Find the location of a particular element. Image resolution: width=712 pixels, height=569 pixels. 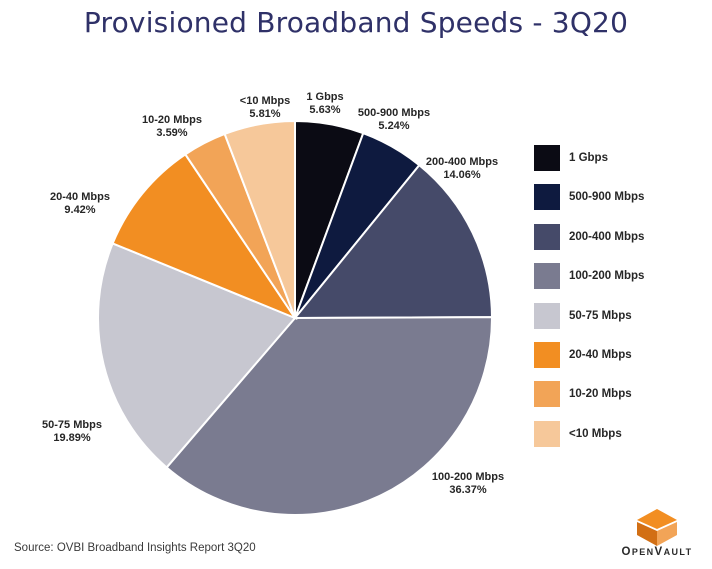

data-label-10-20-mbps: 10-20 Mbps 3.59% is located at coordinates (172, 126).